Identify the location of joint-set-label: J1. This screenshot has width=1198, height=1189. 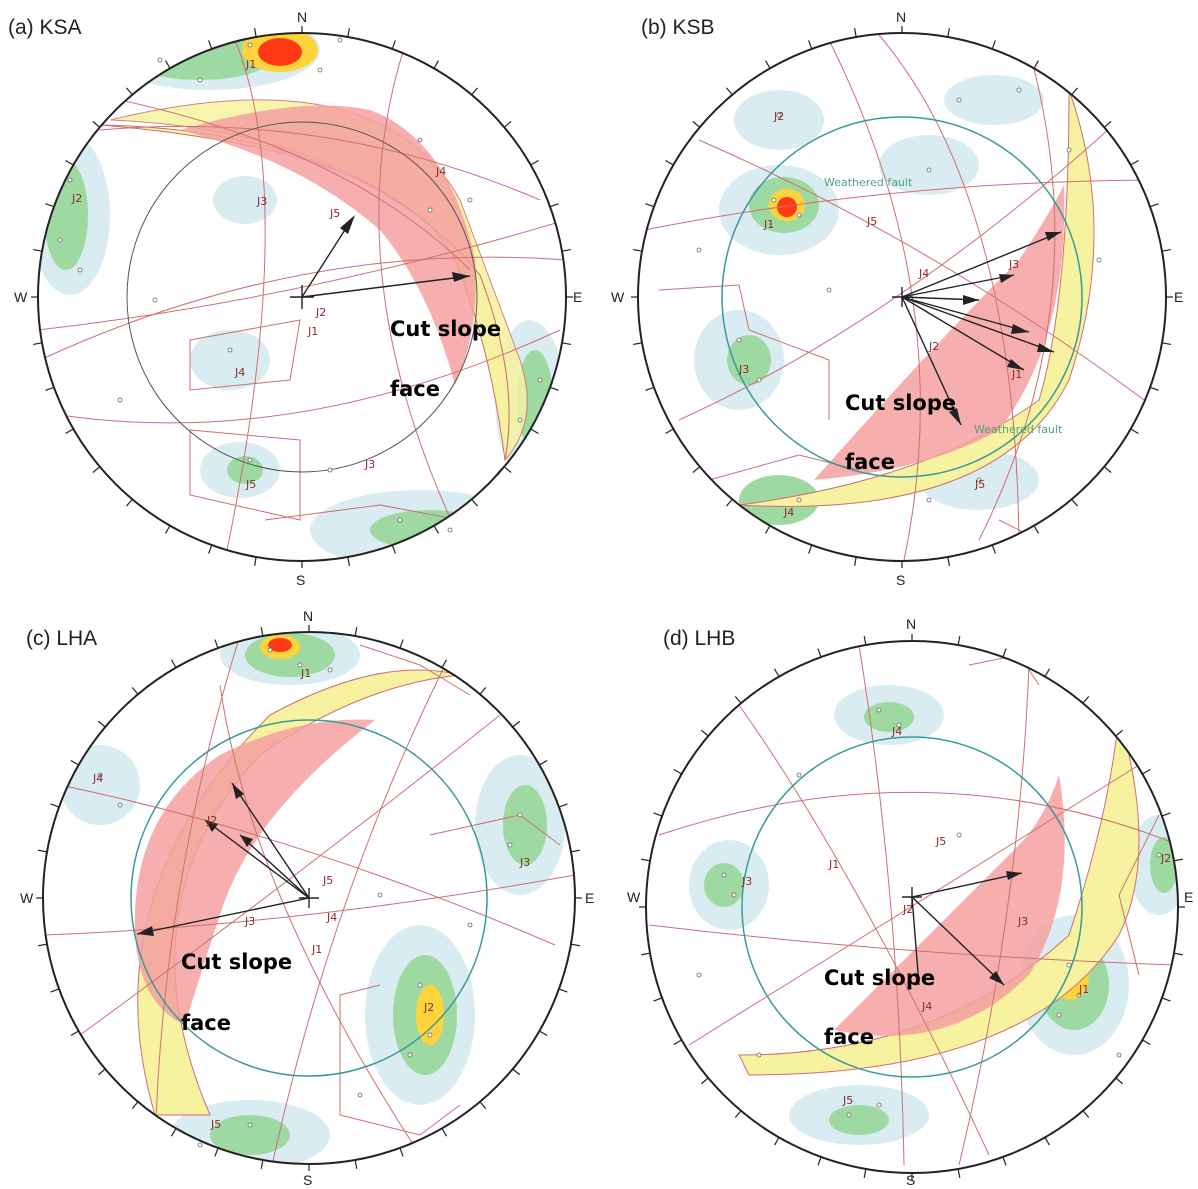
(250, 64).